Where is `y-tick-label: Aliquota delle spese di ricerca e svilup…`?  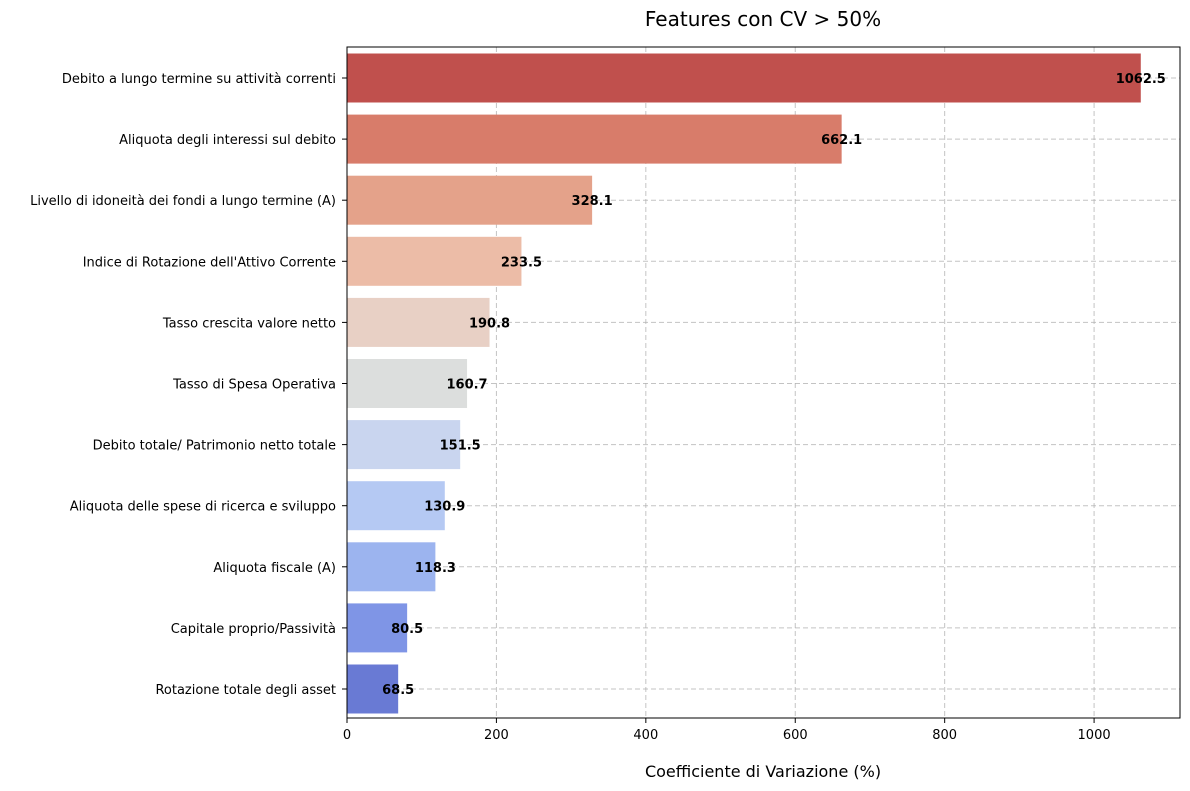
y-tick-label: Aliquota delle spese di ricerca e svilup… is located at coordinates (203, 507).